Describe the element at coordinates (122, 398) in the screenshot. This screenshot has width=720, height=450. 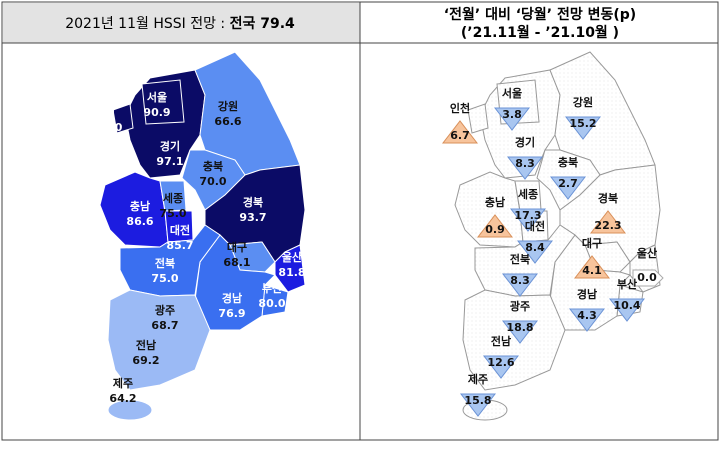
I see `region-value: 64.2` at that location.